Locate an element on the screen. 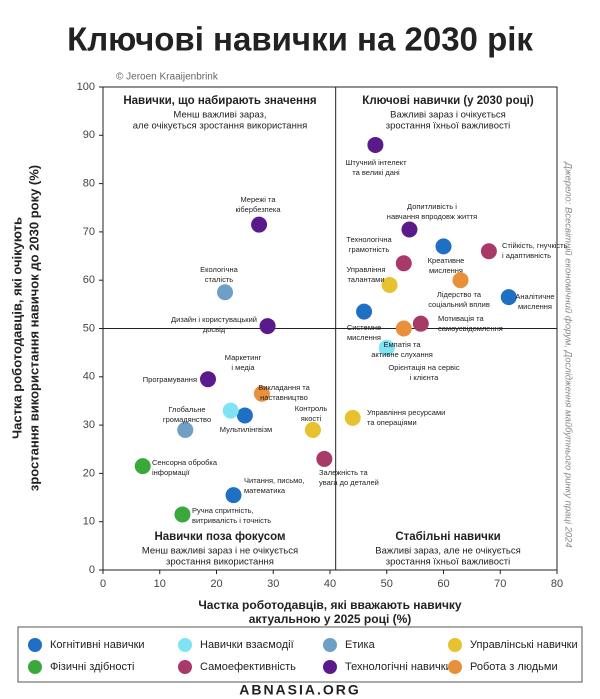 This screenshot has width=600, height=699. quadrant-title: Ключові навички (у 2030 році) is located at coordinates (448, 101).